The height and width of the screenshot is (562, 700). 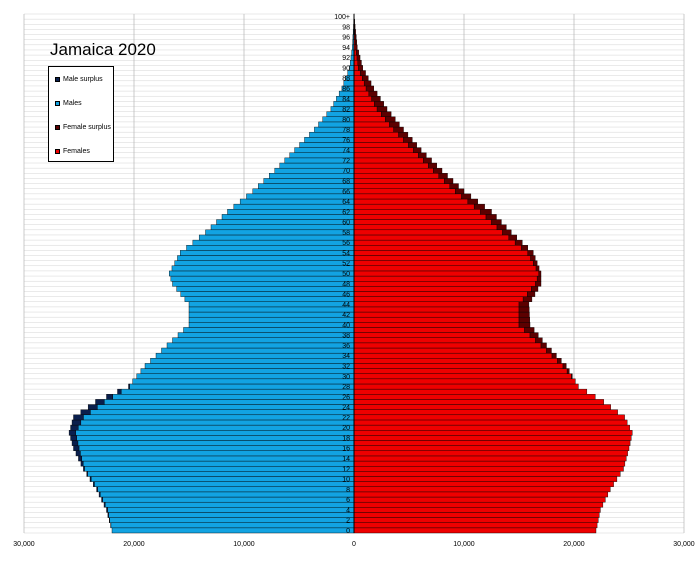 I want to click on age-tick-label: 64, so click(x=346, y=202).